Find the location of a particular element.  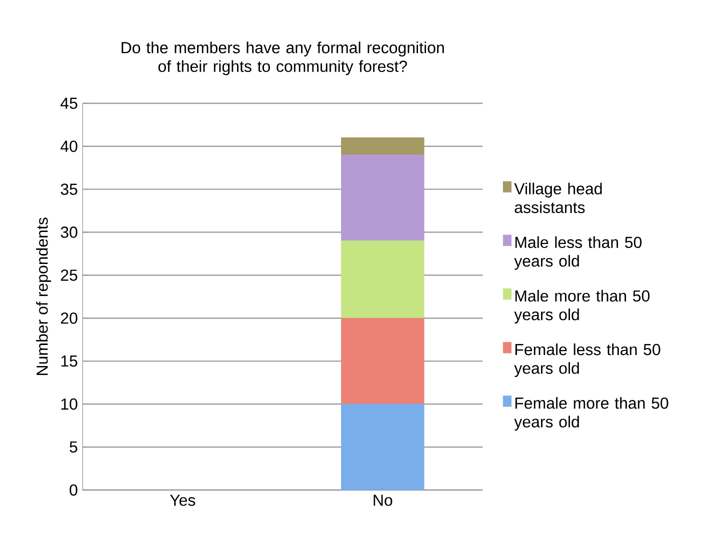

y-tick-label: 0 is located at coordinates (74, 490).